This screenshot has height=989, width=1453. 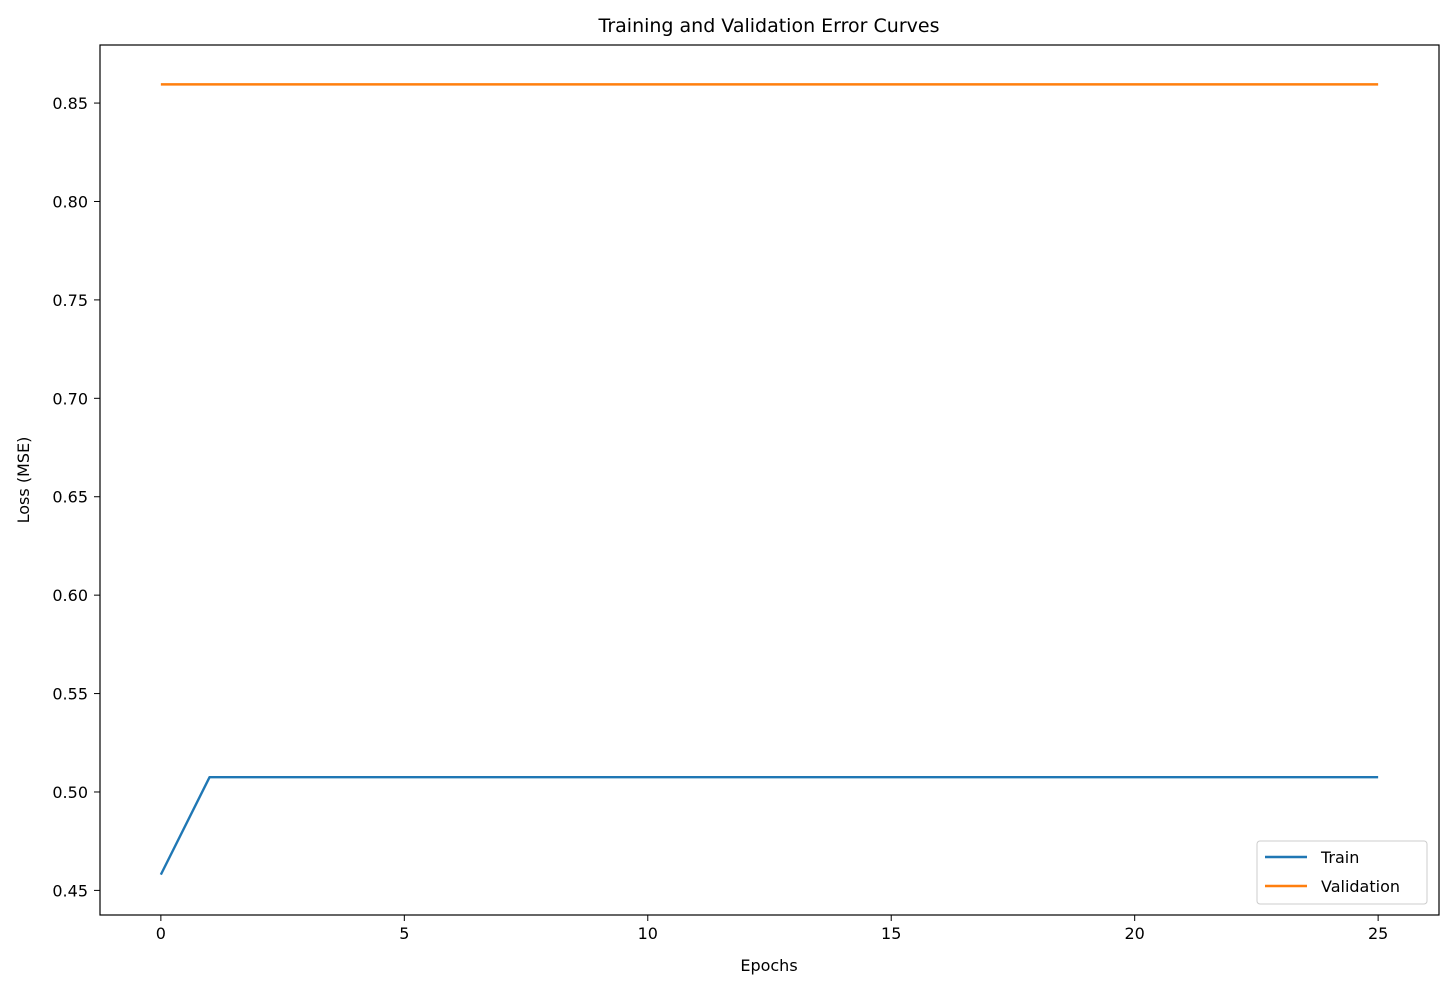 I want to click on x-axis: 0 5 10 15 20 25, so click(x=772, y=929).